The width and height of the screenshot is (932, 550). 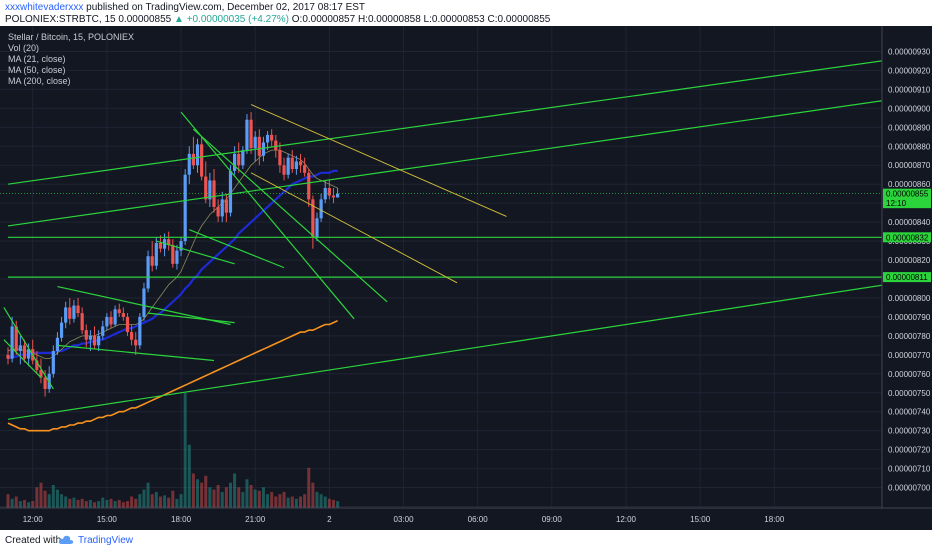 I want to click on price-tick-label: 0.00000930, so click(x=909, y=51).